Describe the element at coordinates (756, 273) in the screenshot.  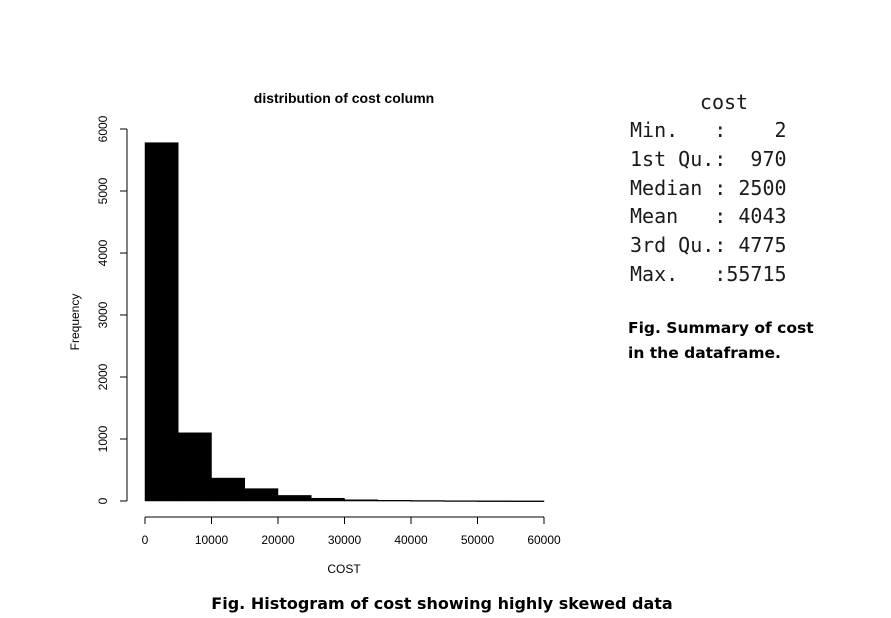
I see `summary-value: 55715` at that location.